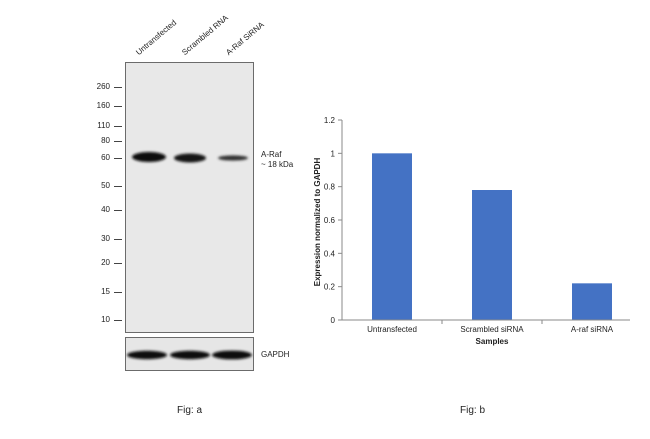 The width and height of the screenshot is (650, 439). Describe the element at coordinates (330, 220) in the screenshot. I see `y-tick-label: 0.6` at that location.